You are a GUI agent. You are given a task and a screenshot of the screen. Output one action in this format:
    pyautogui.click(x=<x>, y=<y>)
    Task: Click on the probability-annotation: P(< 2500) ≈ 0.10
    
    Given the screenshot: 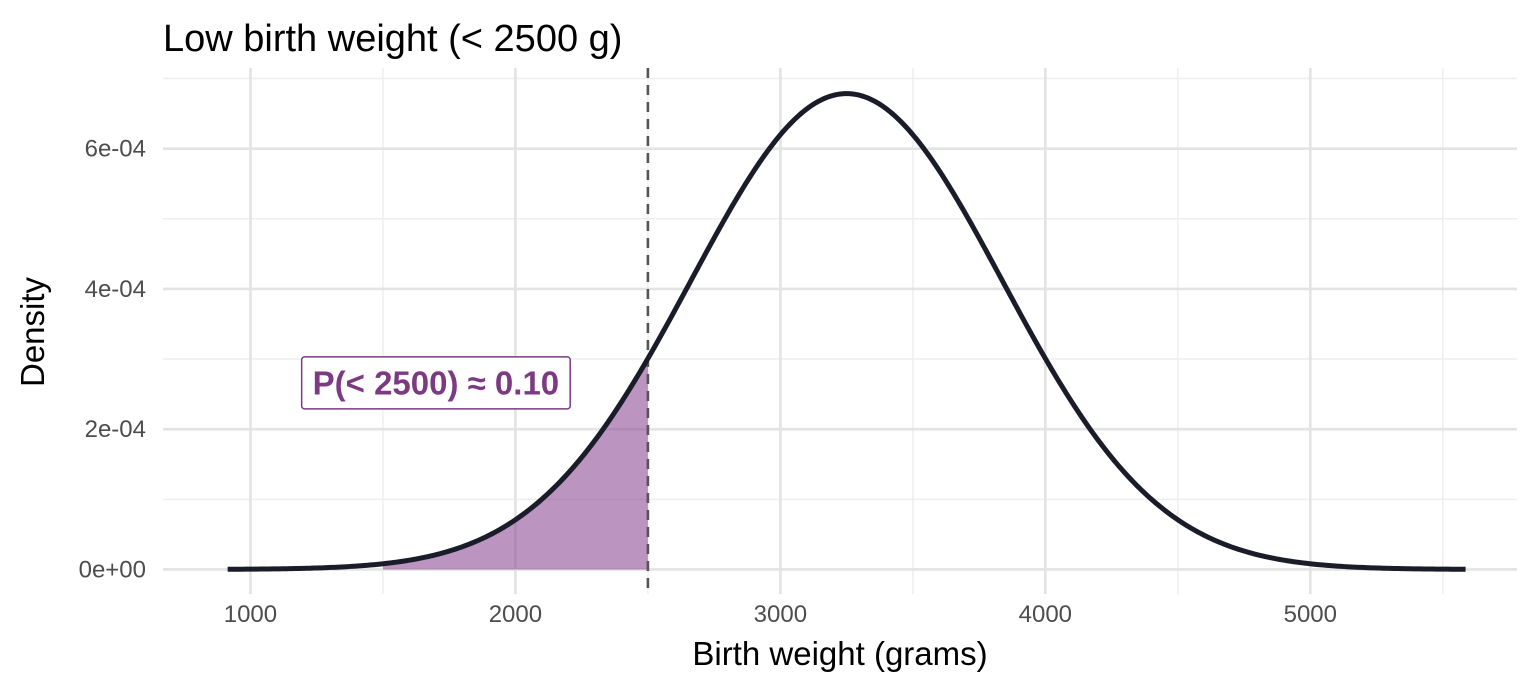 What is the action you would take?
    pyautogui.click(x=435, y=383)
    